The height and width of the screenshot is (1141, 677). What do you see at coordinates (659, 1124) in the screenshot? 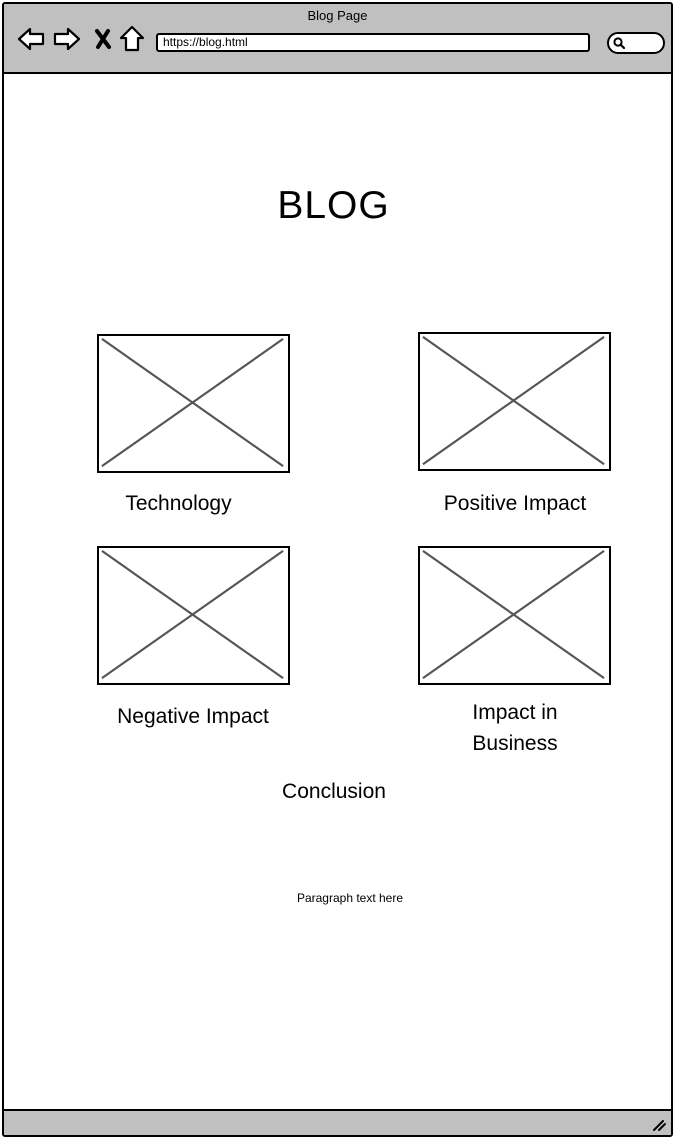
I see `resize-grip-icon` at bounding box center [659, 1124].